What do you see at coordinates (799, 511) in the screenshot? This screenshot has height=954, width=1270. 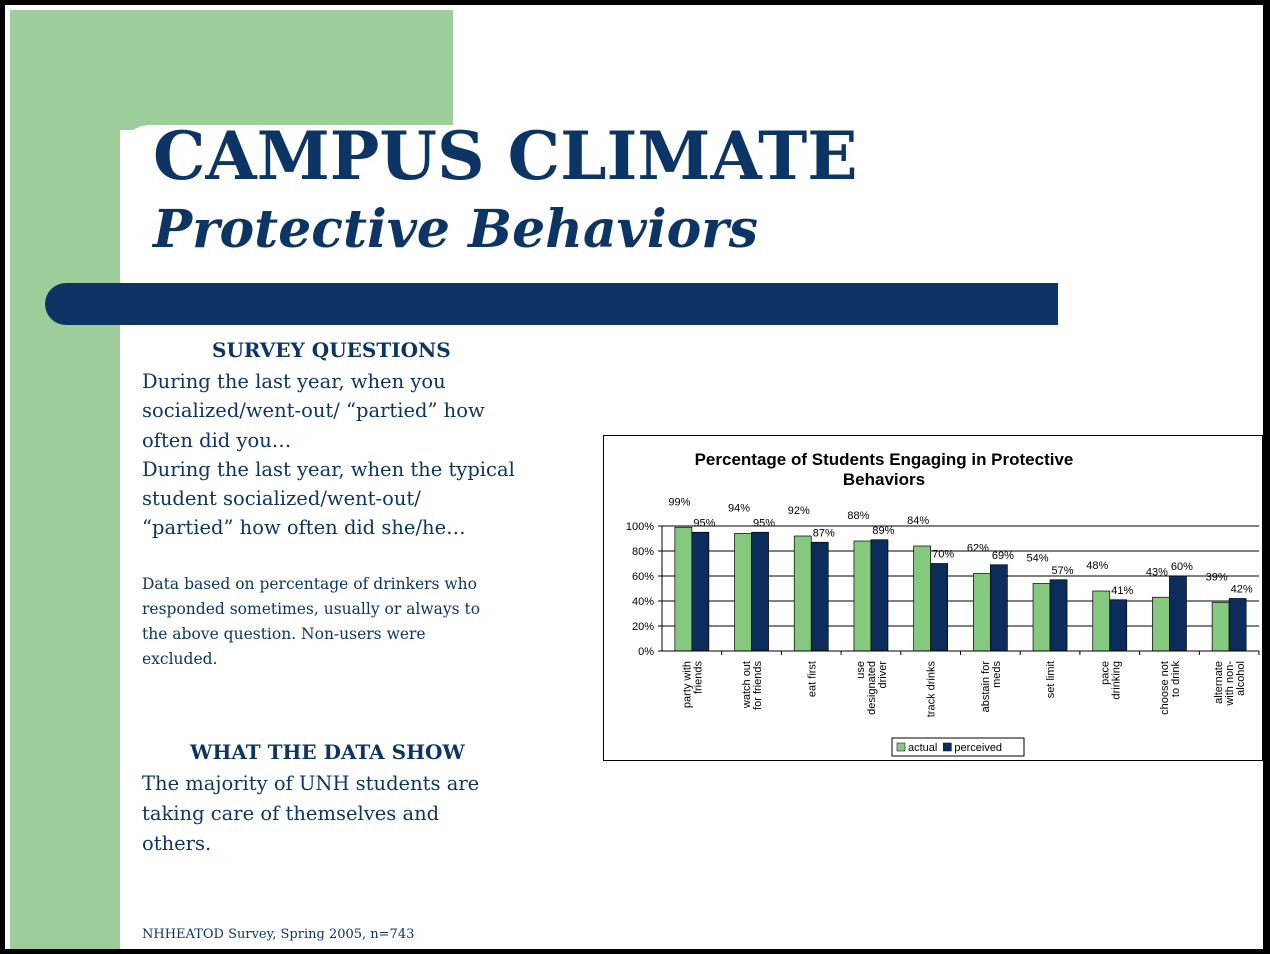 I see `data-label: 92%` at bounding box center [799, 511].